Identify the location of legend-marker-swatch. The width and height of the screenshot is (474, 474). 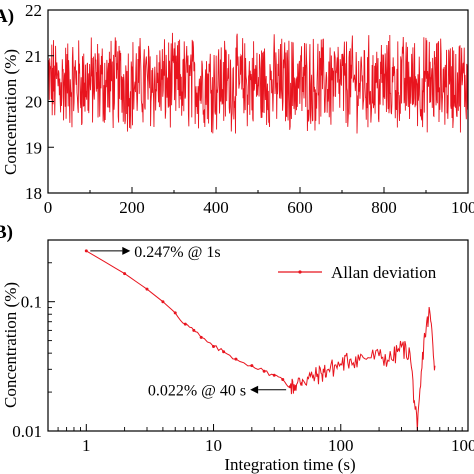
(300, 272).